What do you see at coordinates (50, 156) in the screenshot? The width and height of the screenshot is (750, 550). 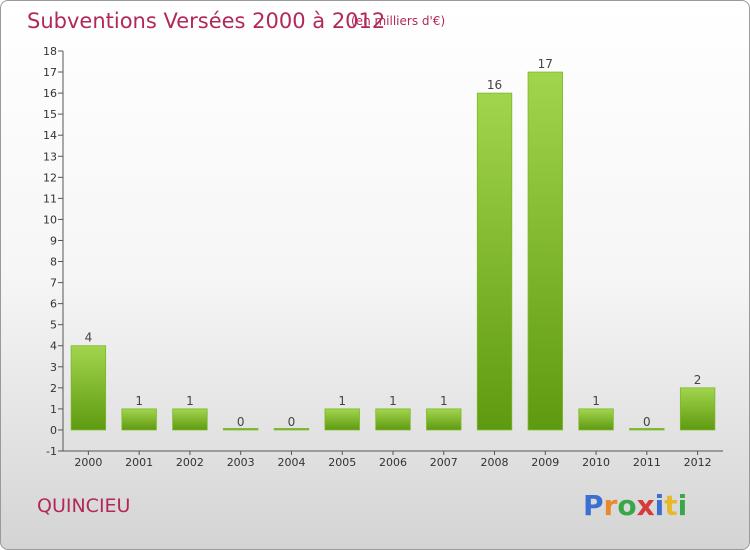 I see `y-tick-label: 13` at bounding box center [50, 156].